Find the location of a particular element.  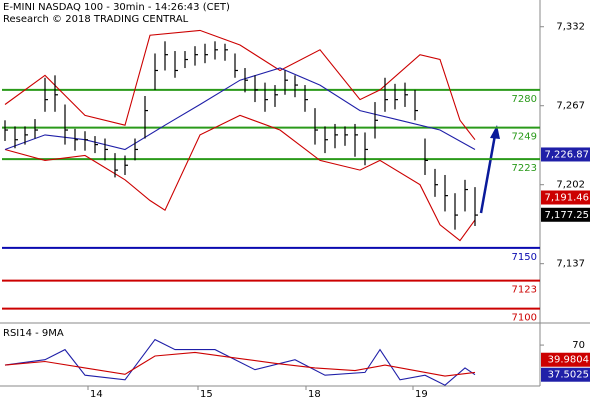

value-box-label: 7,177.25 is located at coordinates (566, 215).